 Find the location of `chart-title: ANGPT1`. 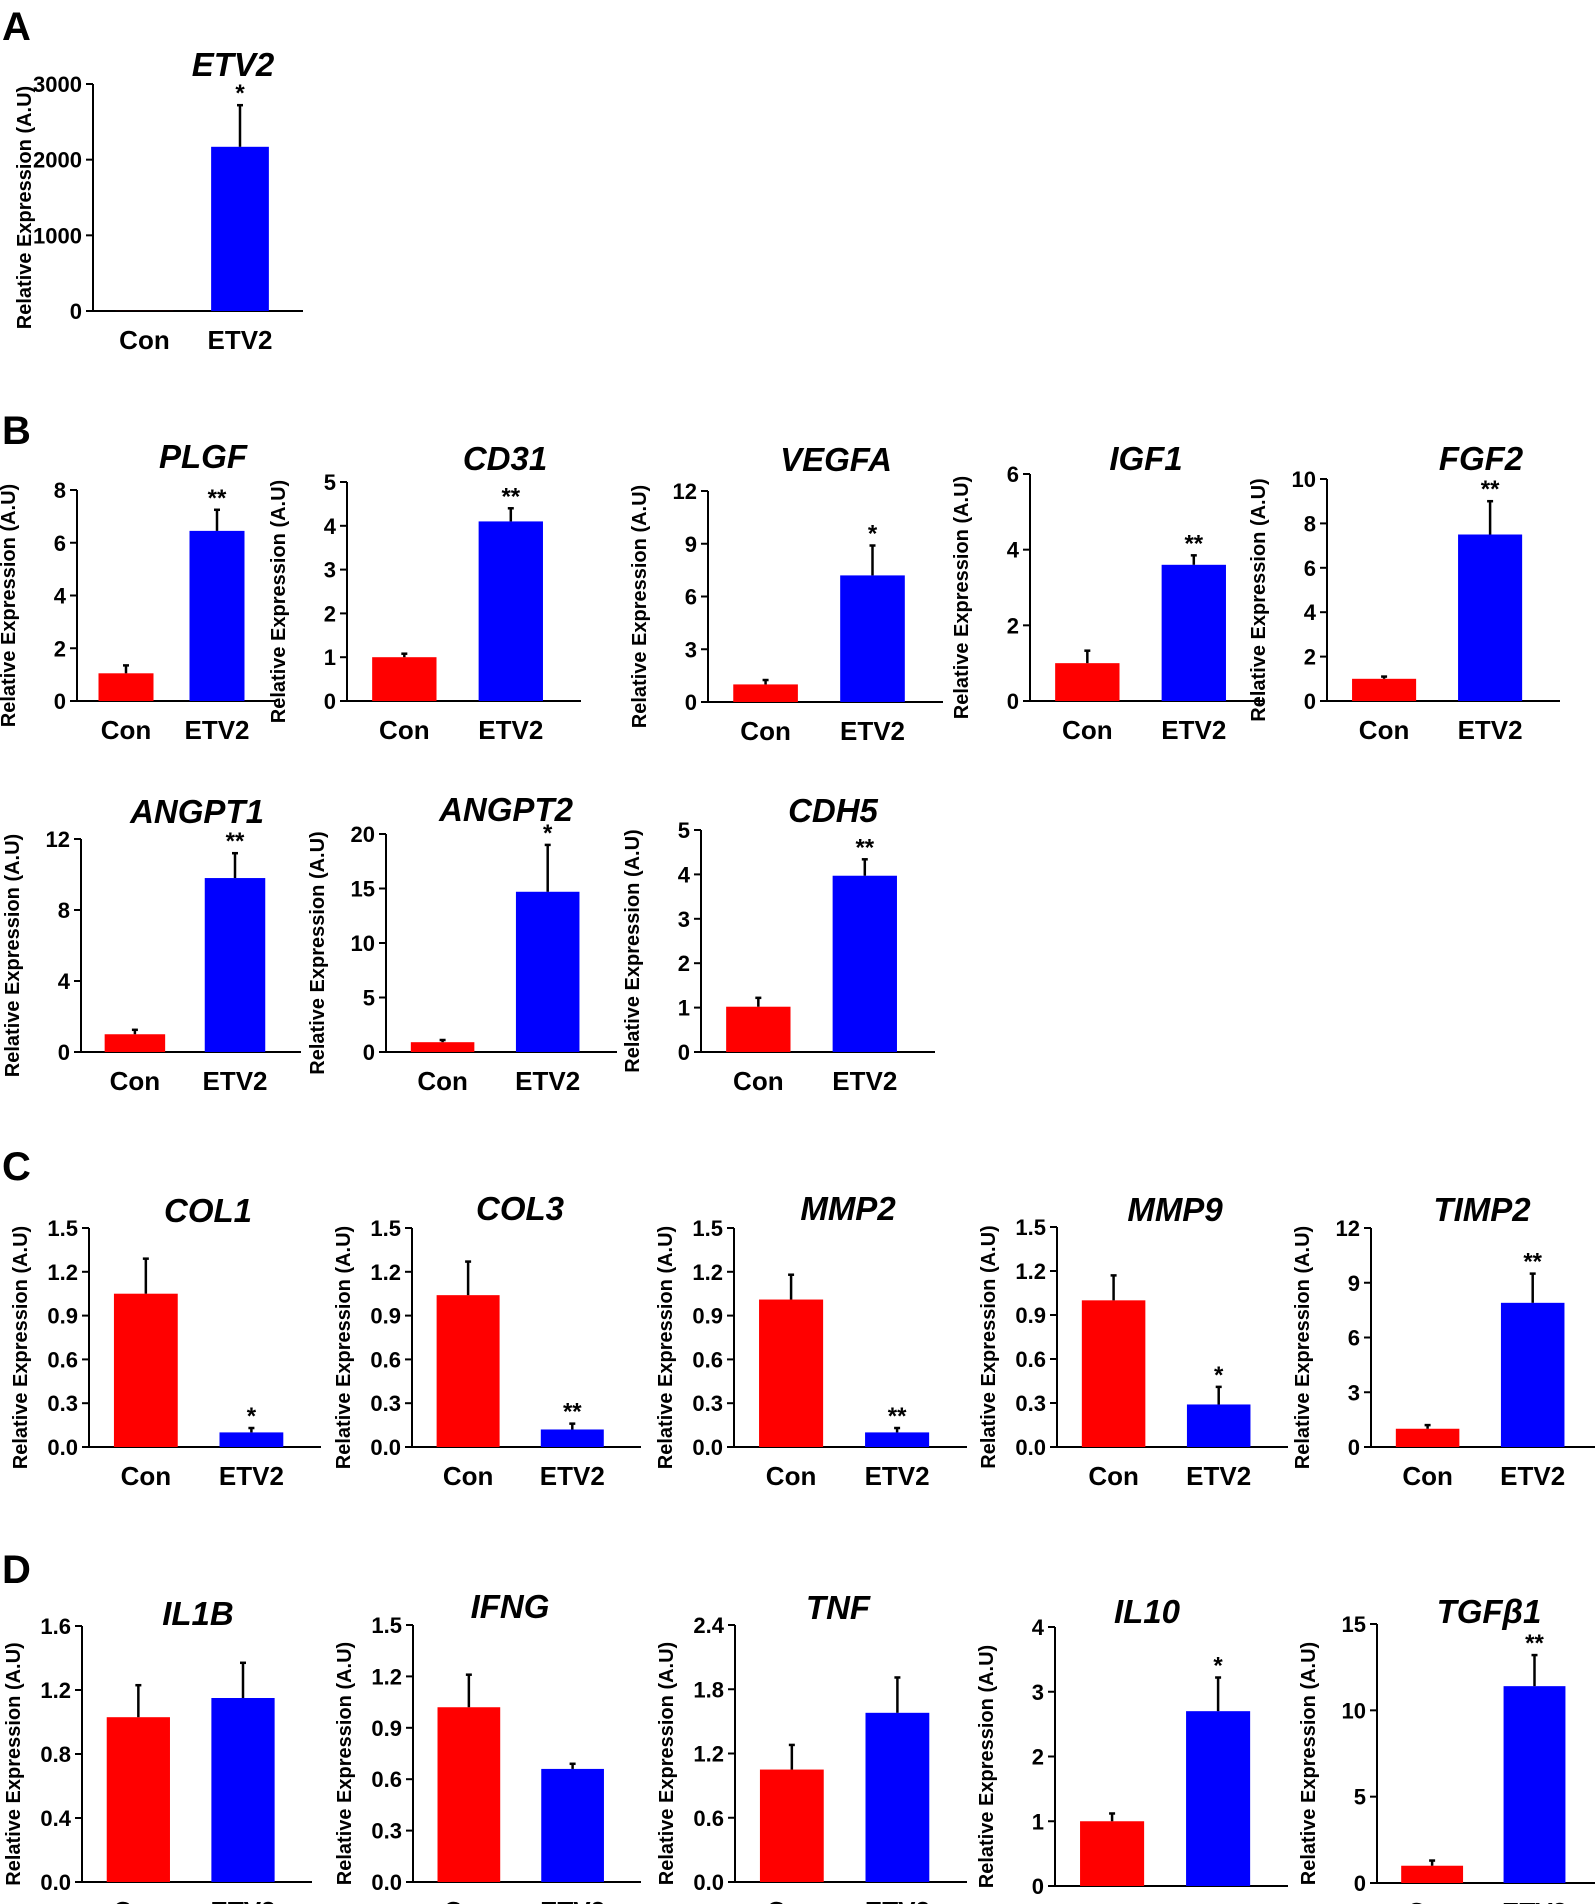

chart-title: ANGPT1 is located at coordinates (196, 811).